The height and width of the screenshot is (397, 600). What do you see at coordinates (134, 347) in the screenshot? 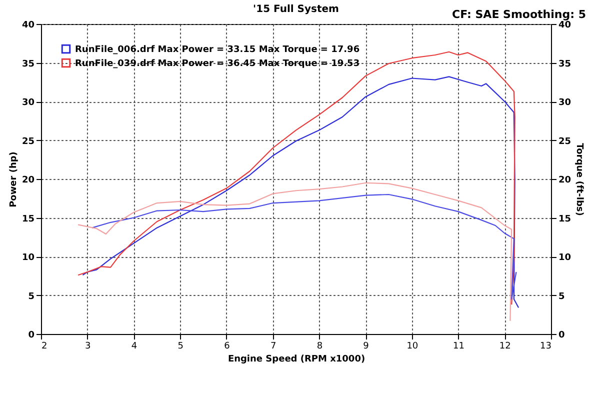
I see `x-tick-label: 4` at bounding box center [134, 347].